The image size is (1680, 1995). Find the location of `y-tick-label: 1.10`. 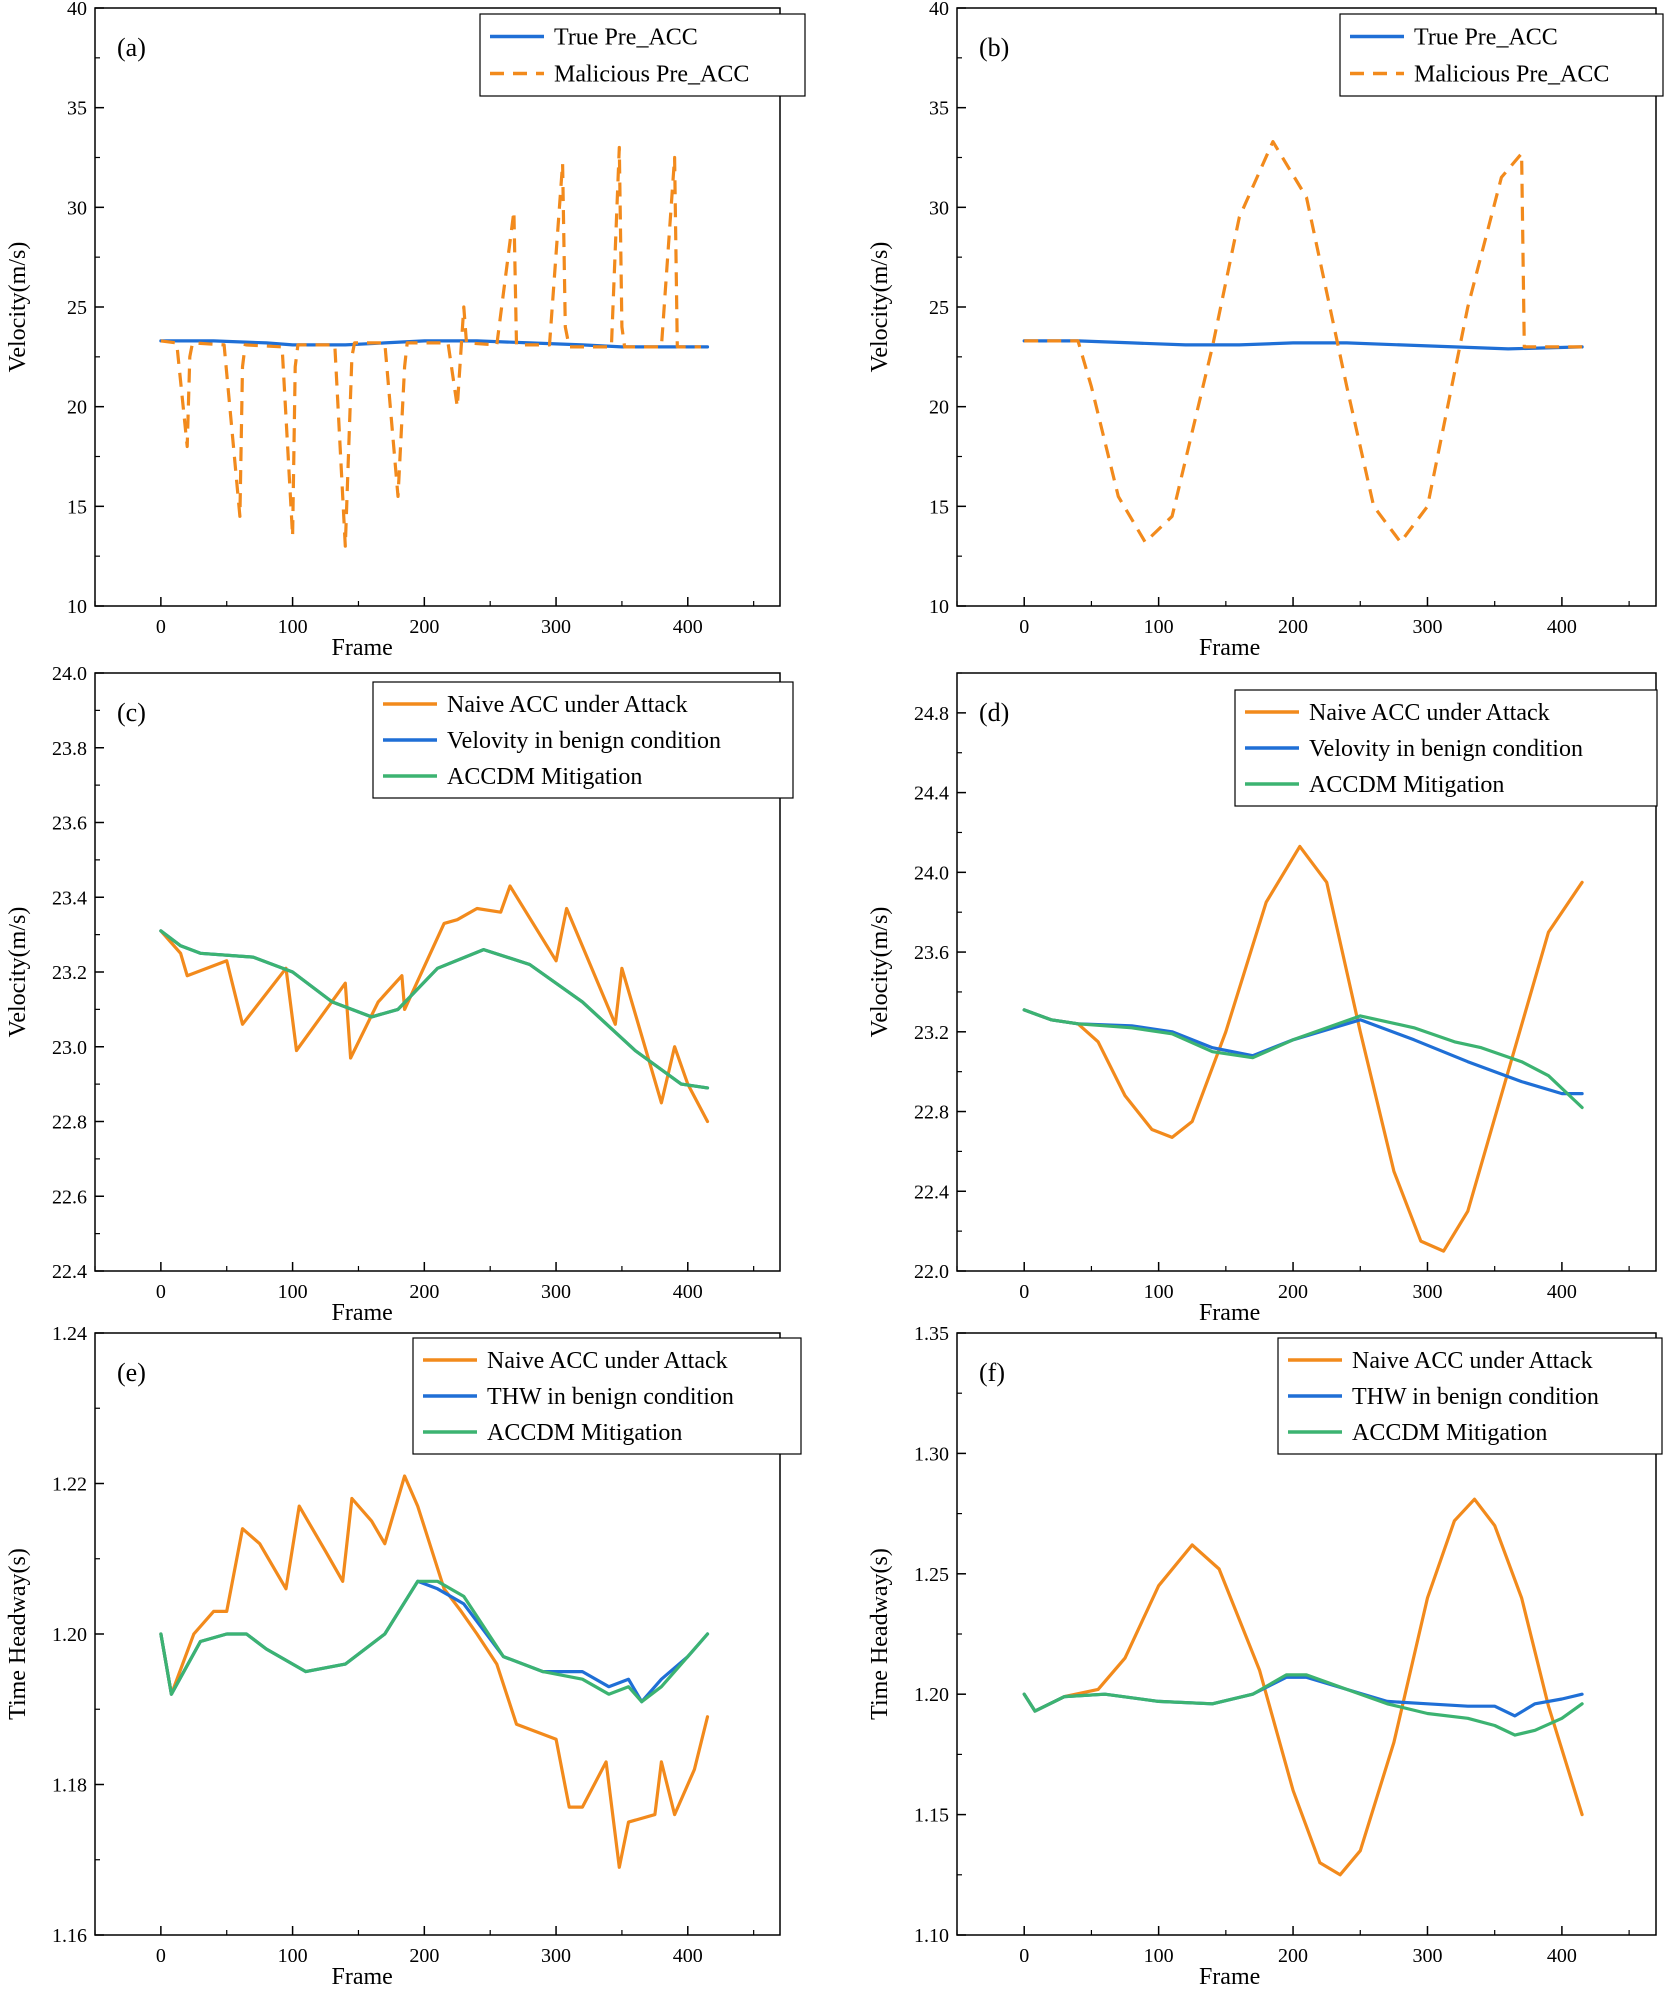

y-tick-label: 1.10 is located at coordinates (931, 1936).